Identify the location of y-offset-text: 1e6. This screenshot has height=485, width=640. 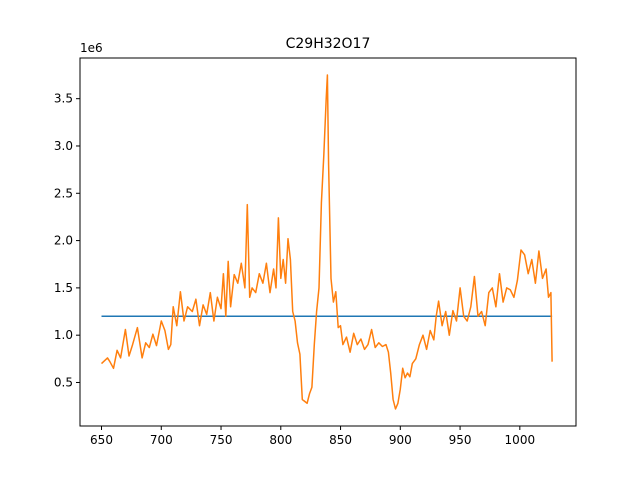
(91, 48).